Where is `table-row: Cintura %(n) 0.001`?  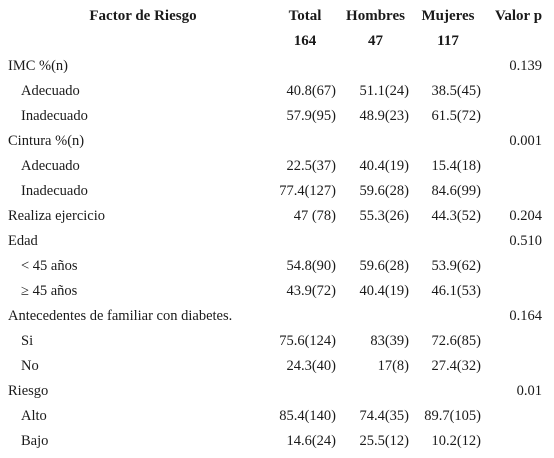
table-row: Cintura %(n) 0.001 is located at coordinates (277, 141).